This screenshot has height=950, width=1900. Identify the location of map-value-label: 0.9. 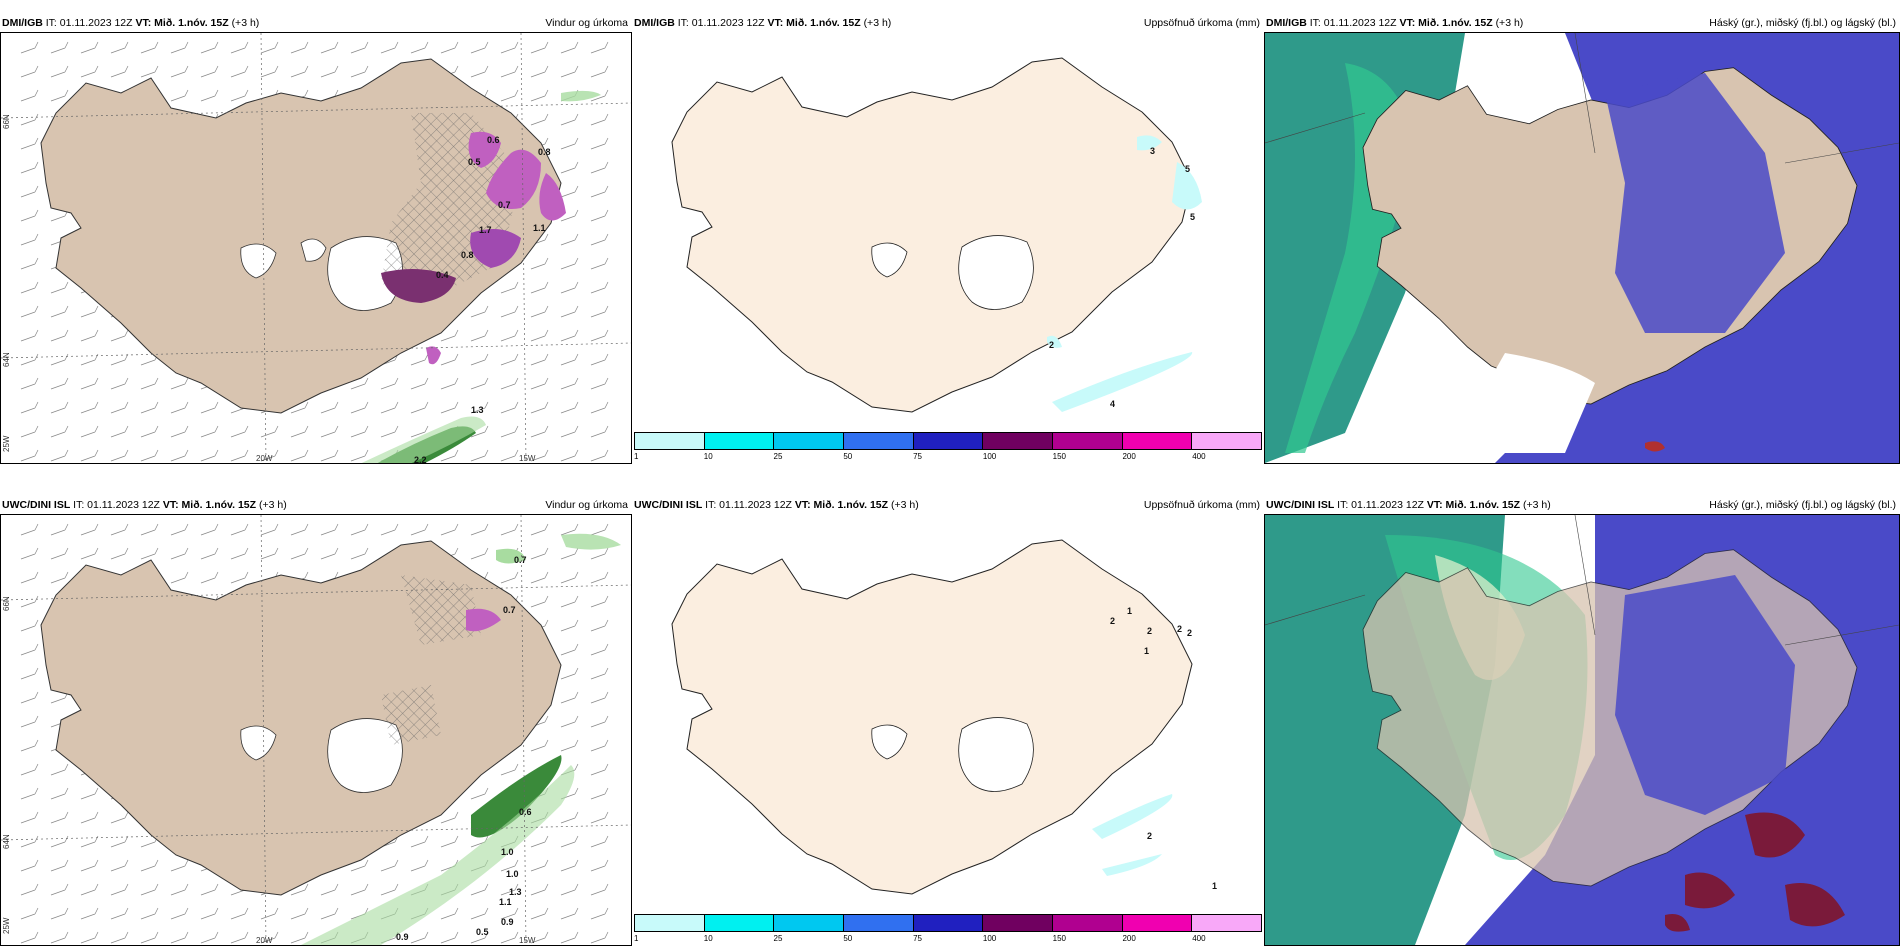
(507, 922).